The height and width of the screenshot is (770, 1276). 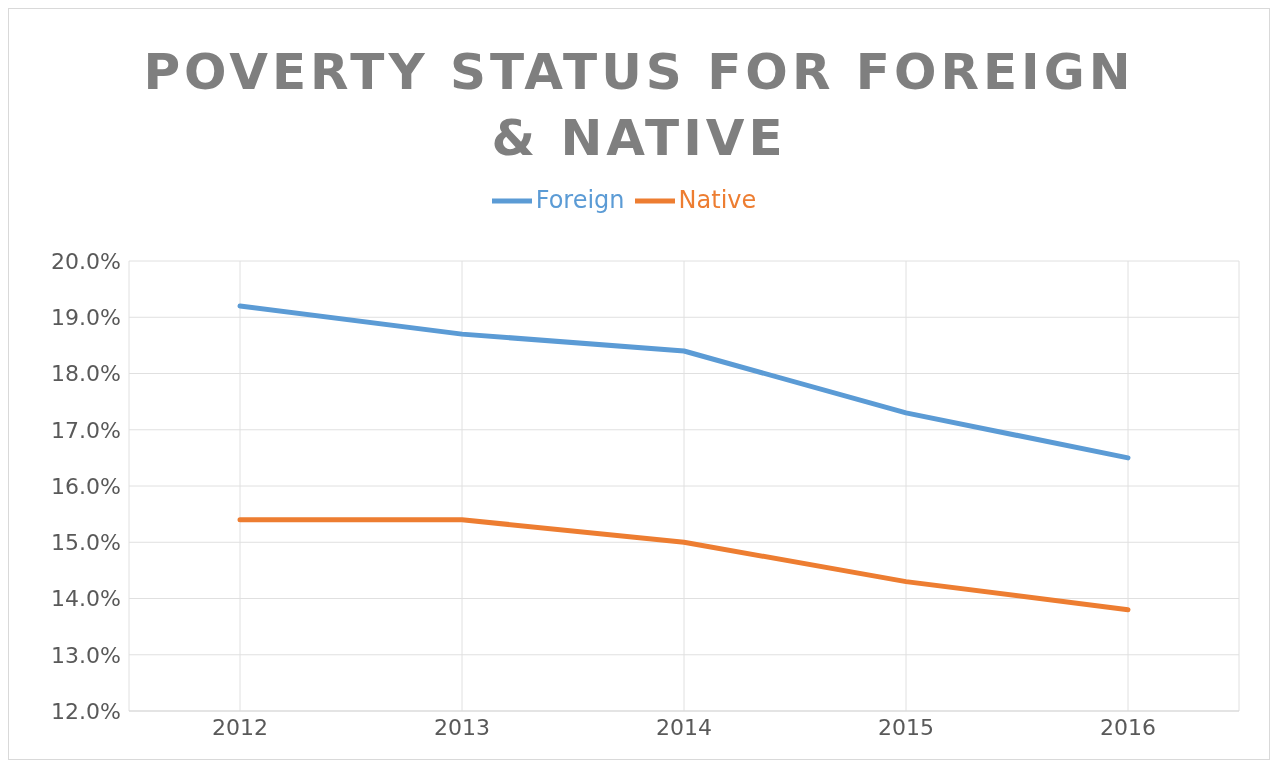 I want to click on y-tick-label: 12.0%, so click(x=86, y=711).